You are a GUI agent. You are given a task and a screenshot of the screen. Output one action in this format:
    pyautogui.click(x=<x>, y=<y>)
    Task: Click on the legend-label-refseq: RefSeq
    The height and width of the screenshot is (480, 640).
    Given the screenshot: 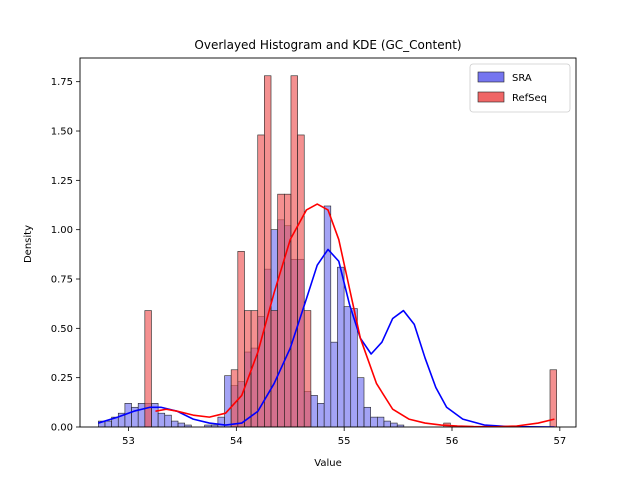 What is the action you would take?
    pyautogui.click(x=529, y=98)
    